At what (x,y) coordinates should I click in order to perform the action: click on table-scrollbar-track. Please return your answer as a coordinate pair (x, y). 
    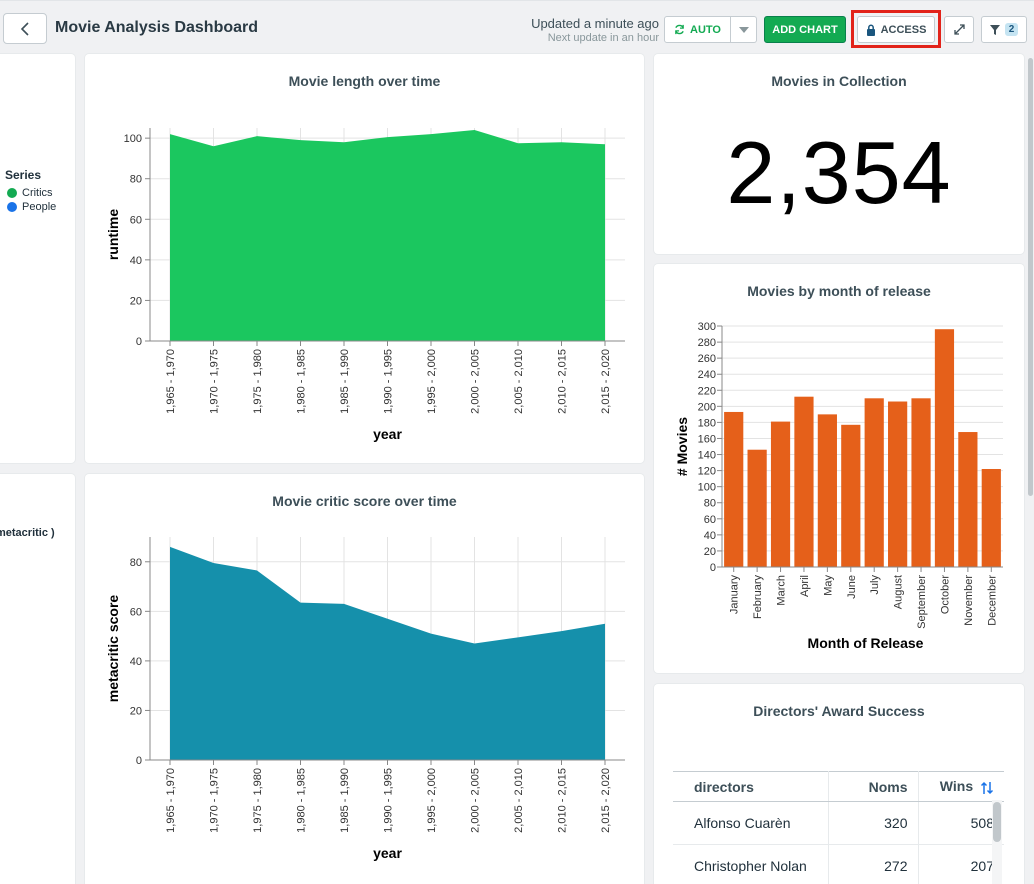
    Looking at the image, I should click on (997, 842).